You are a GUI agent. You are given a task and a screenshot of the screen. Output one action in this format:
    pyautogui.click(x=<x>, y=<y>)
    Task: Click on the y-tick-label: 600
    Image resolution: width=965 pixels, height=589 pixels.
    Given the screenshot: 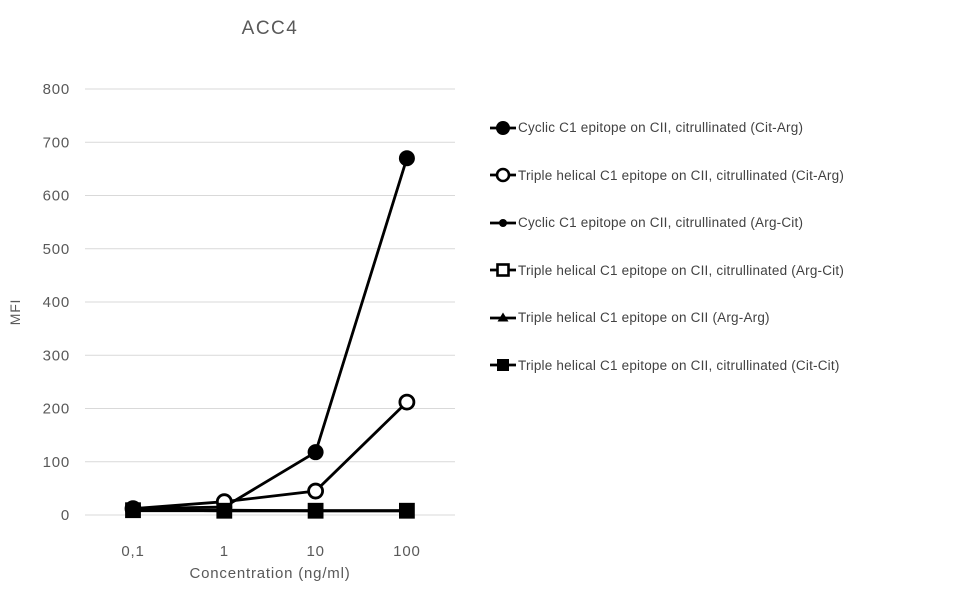 What is the action you would take?
    pyautogui.click(x=56, y=196)
    